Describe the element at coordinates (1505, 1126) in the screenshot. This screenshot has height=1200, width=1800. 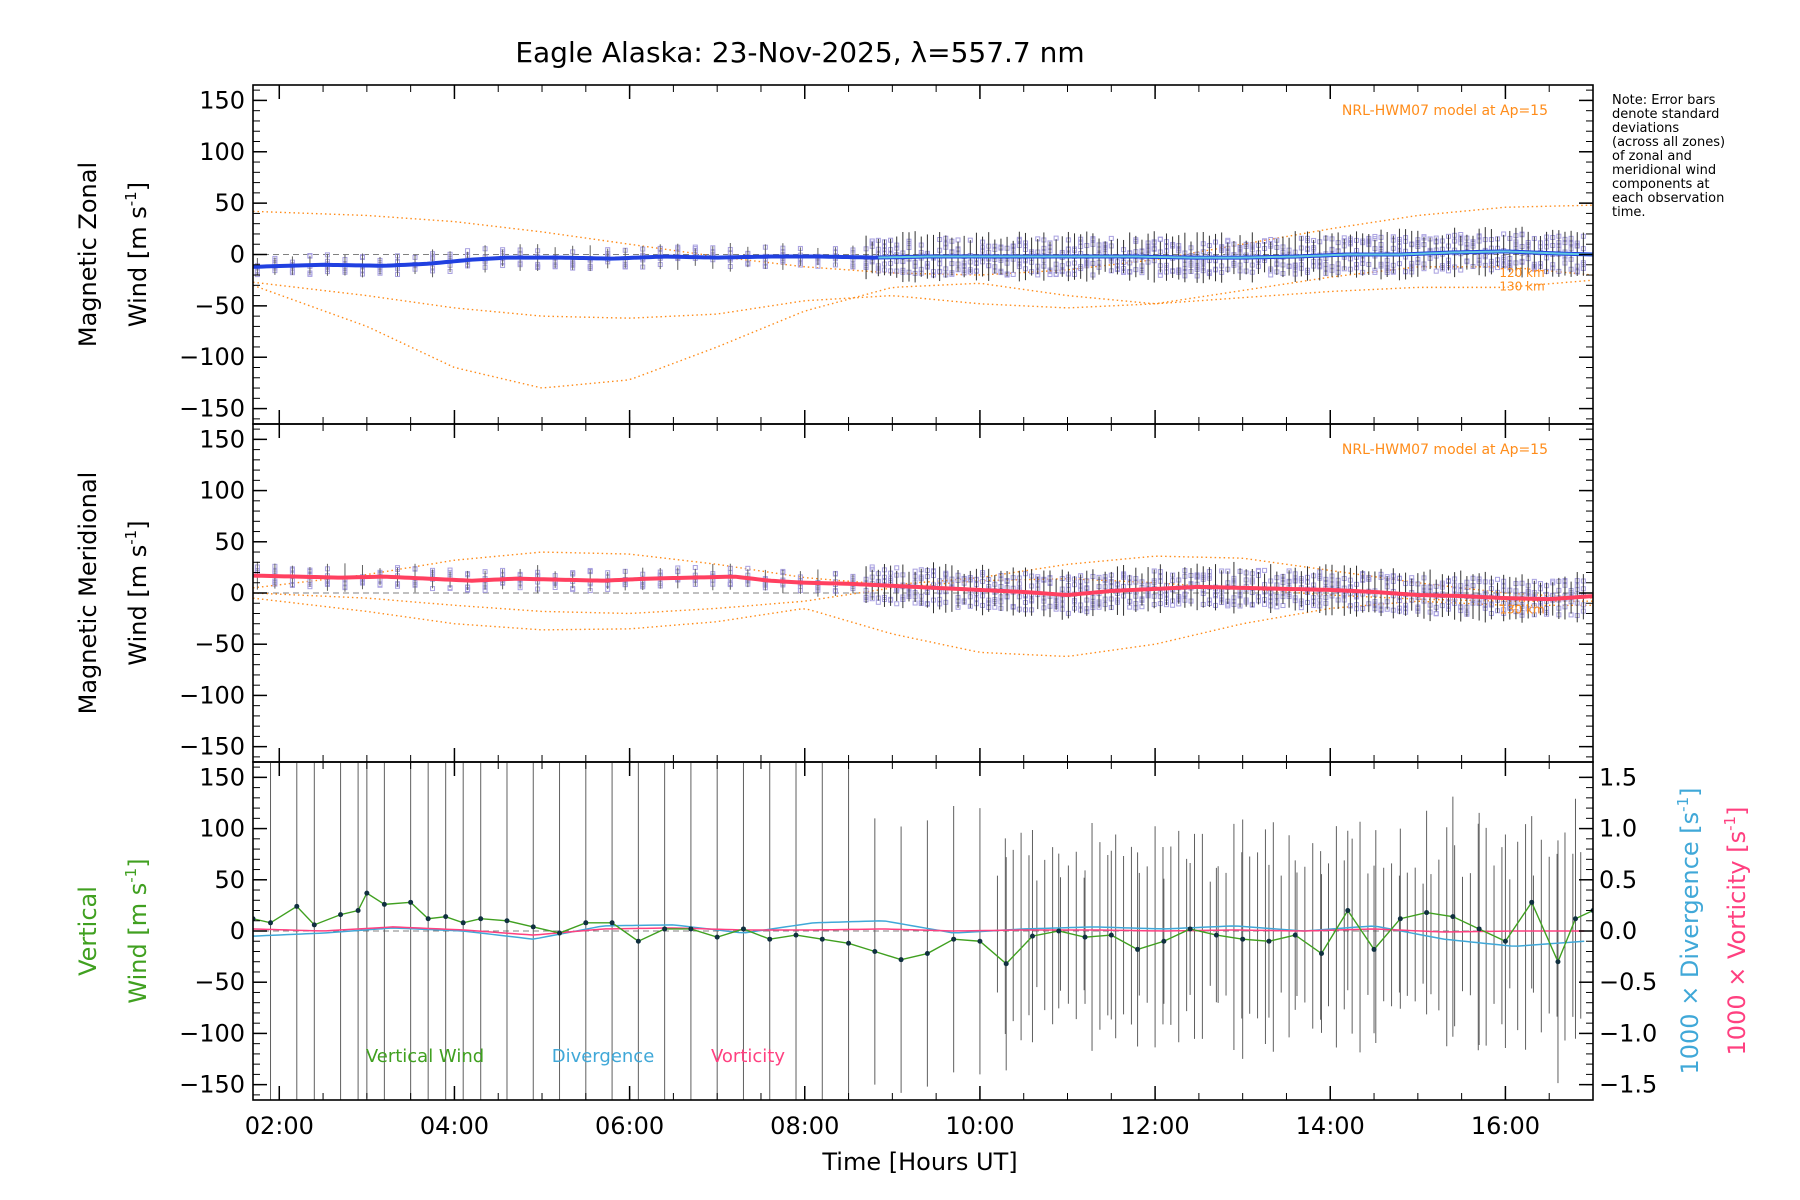
I see `x-tick-label: 16:00` at that location.